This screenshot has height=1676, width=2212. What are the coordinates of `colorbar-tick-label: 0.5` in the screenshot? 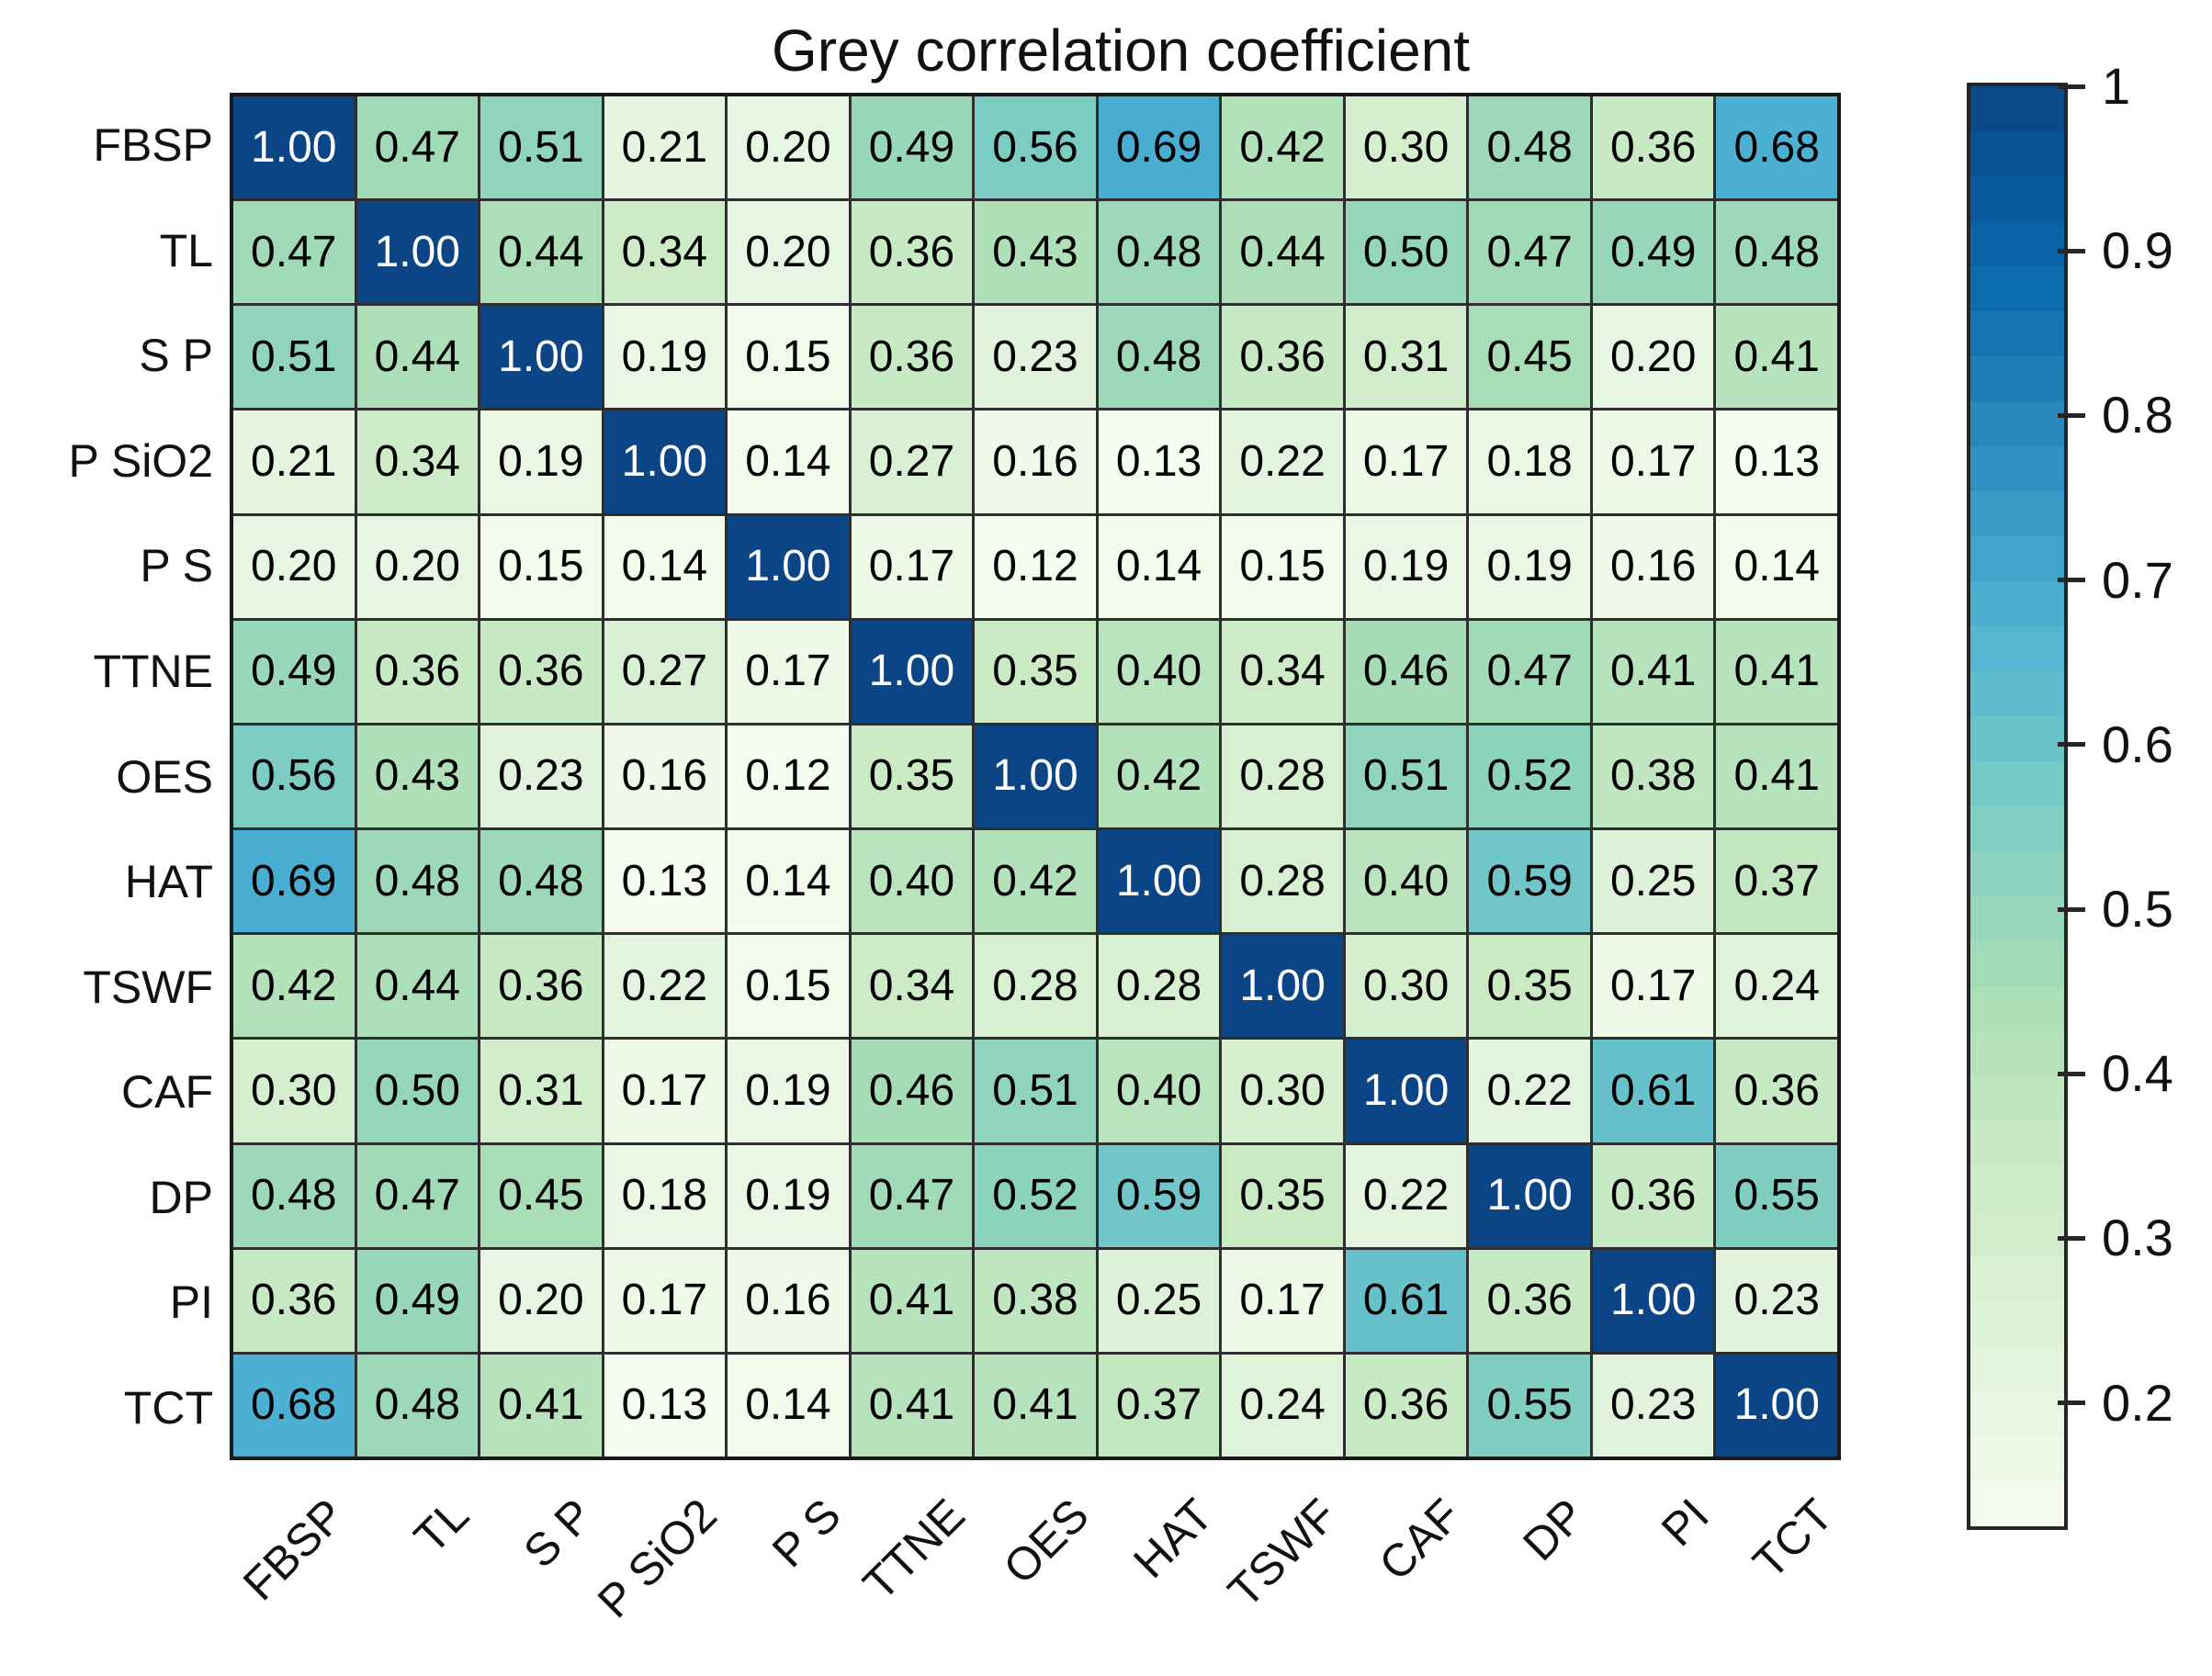 It's located at (2137, 909).